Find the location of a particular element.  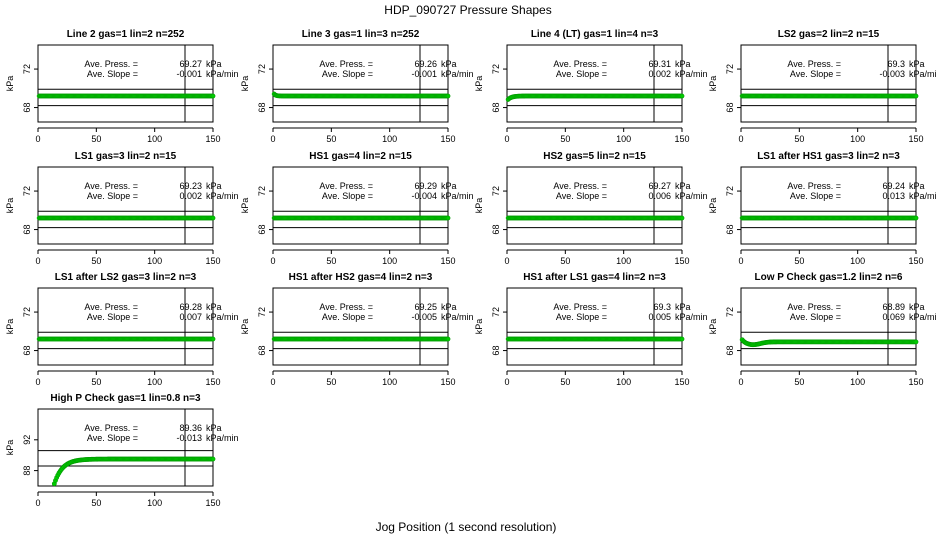

stat-slope-value: -0.004 is located at coordinates (424, 196).